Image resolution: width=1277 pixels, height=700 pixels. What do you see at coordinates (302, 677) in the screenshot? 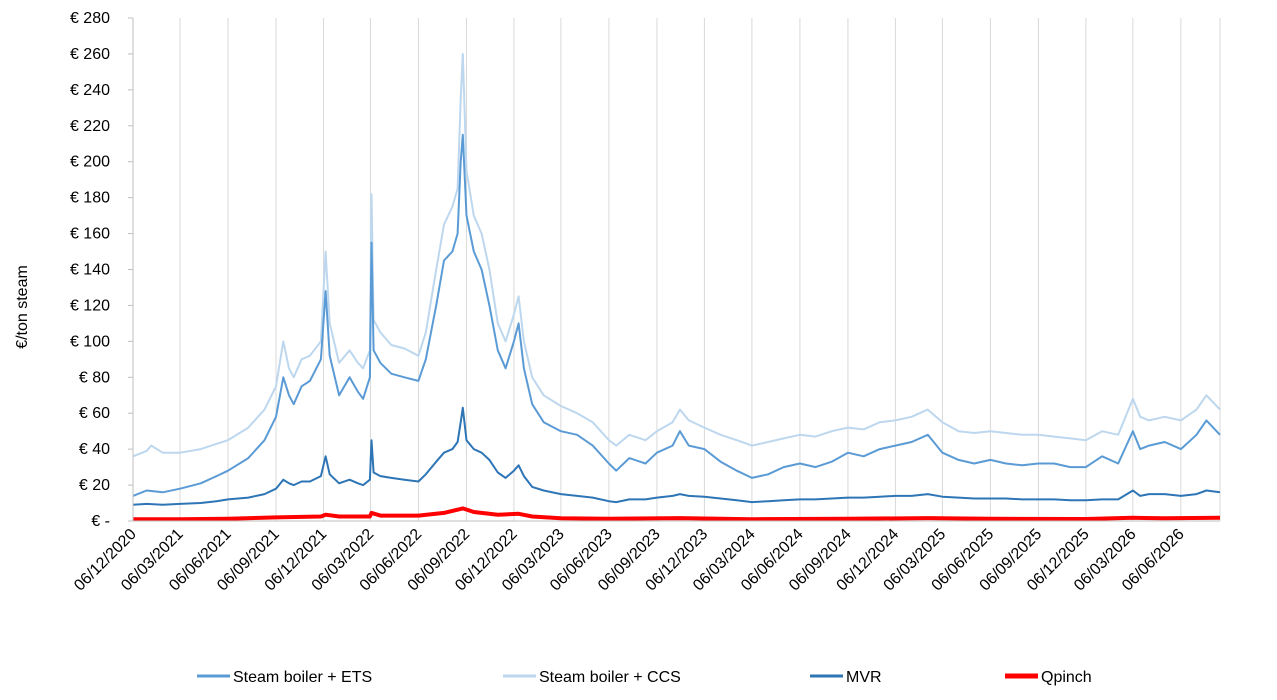
I see `legend-label: Steam boiler + ETS` at bounding box center [302, 677].